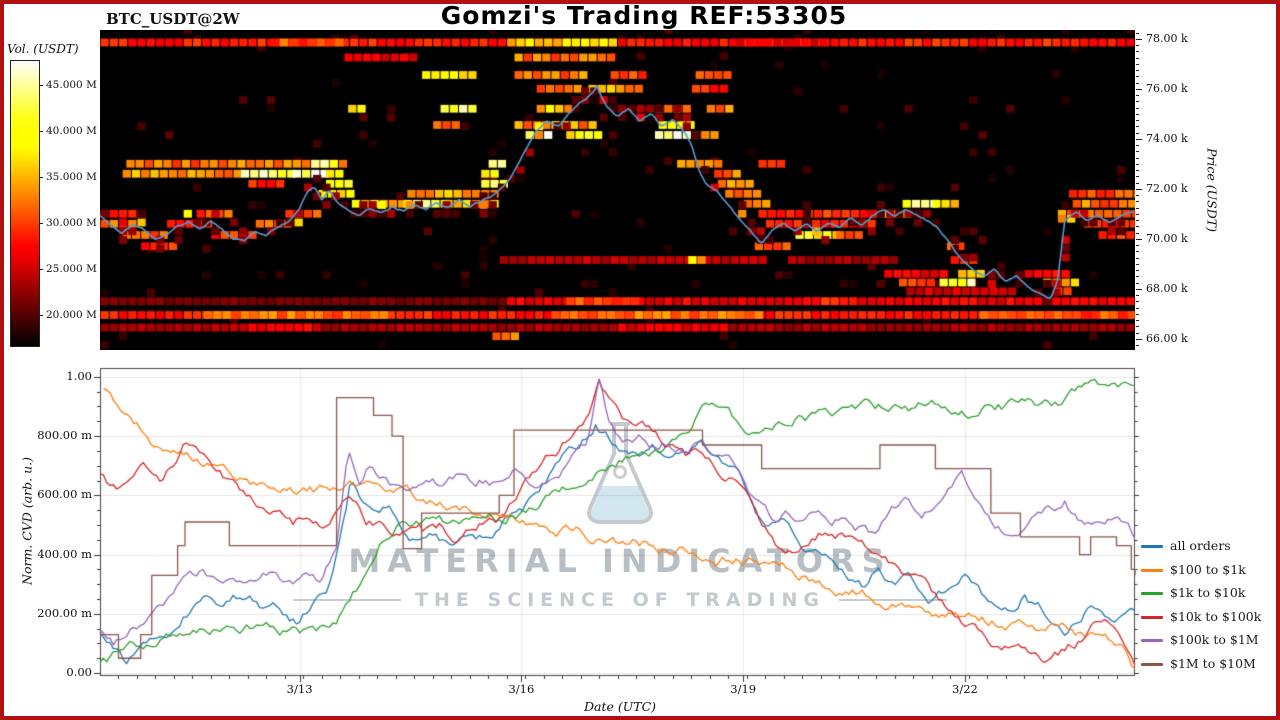 This screenshot has width=1280, height=720. Describe the element at coordinates (1214, 640) in the screenshot. I see `legend-label: $100k to $1M` at that location.